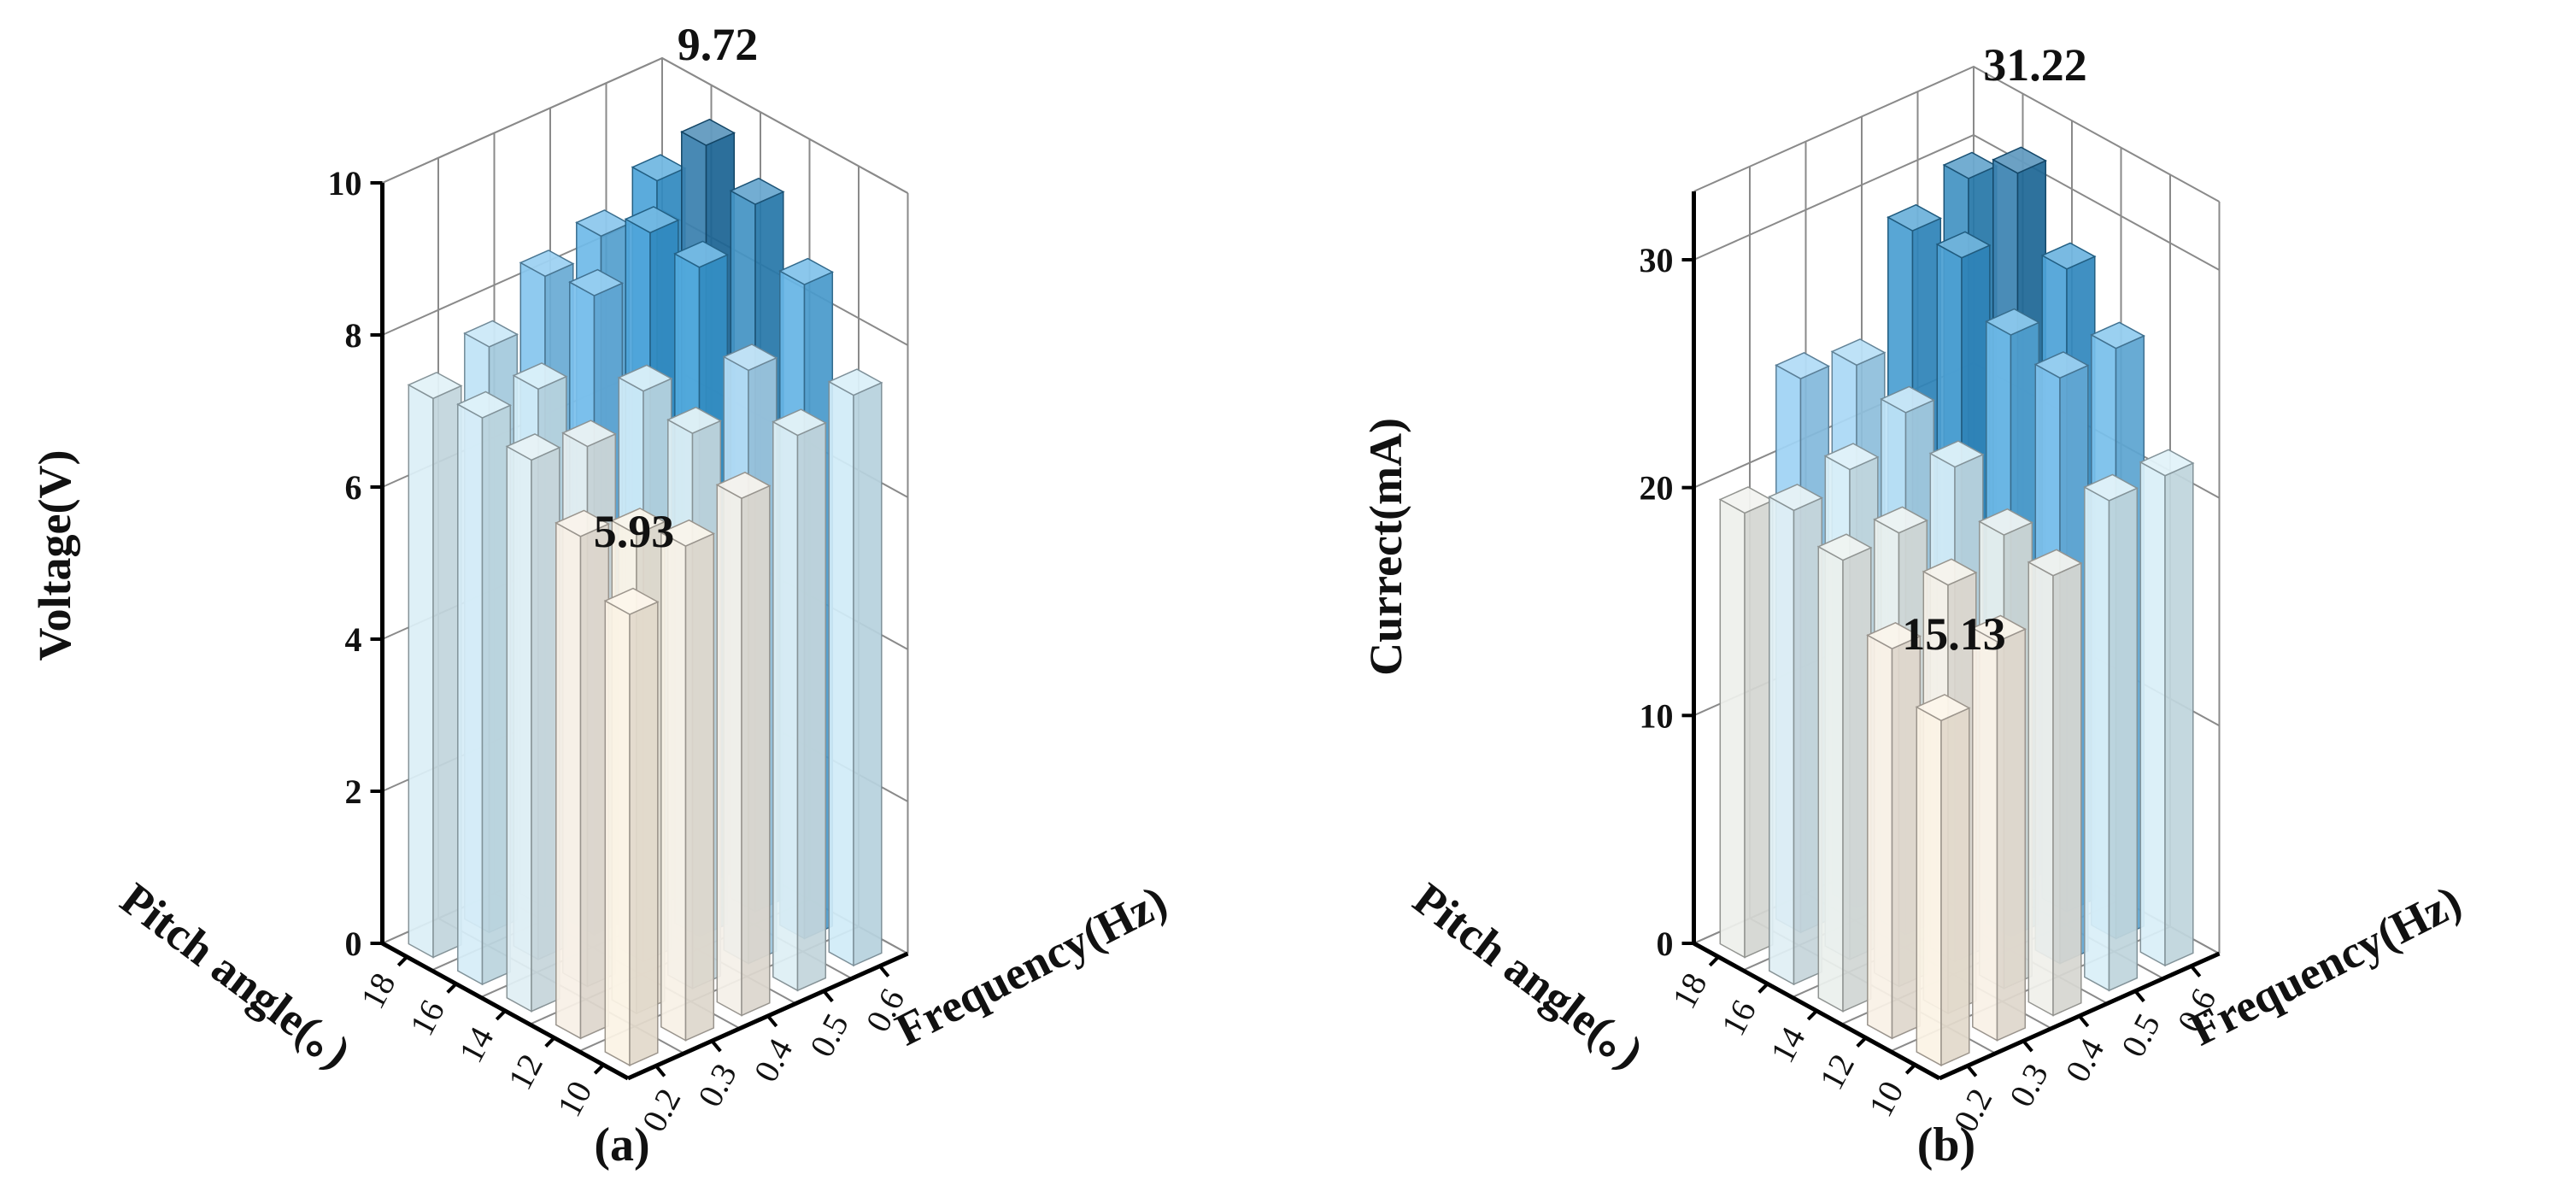  I want to click on panel-b-max-annotation: 31.22, so click(2035, 65).